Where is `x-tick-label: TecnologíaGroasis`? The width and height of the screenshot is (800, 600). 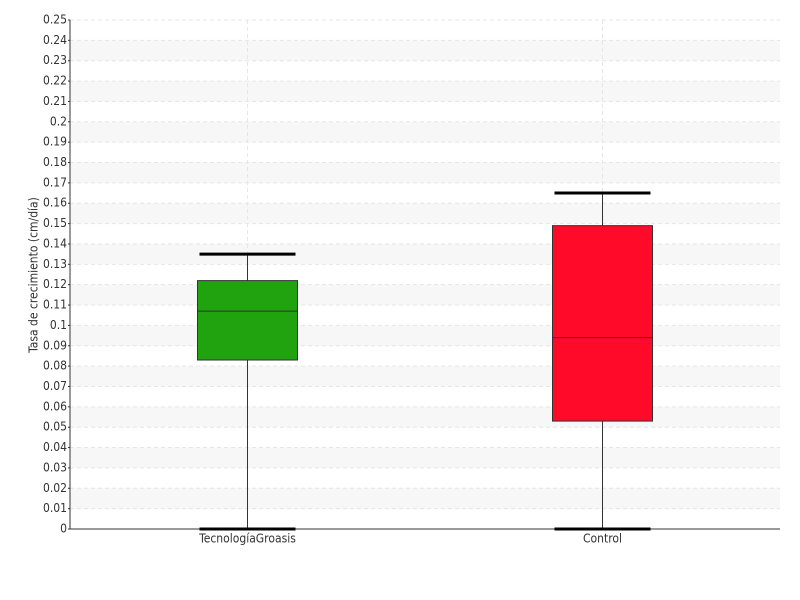
x-tick-label: TecnologíaGroasis is located at coordinates (247, 539).